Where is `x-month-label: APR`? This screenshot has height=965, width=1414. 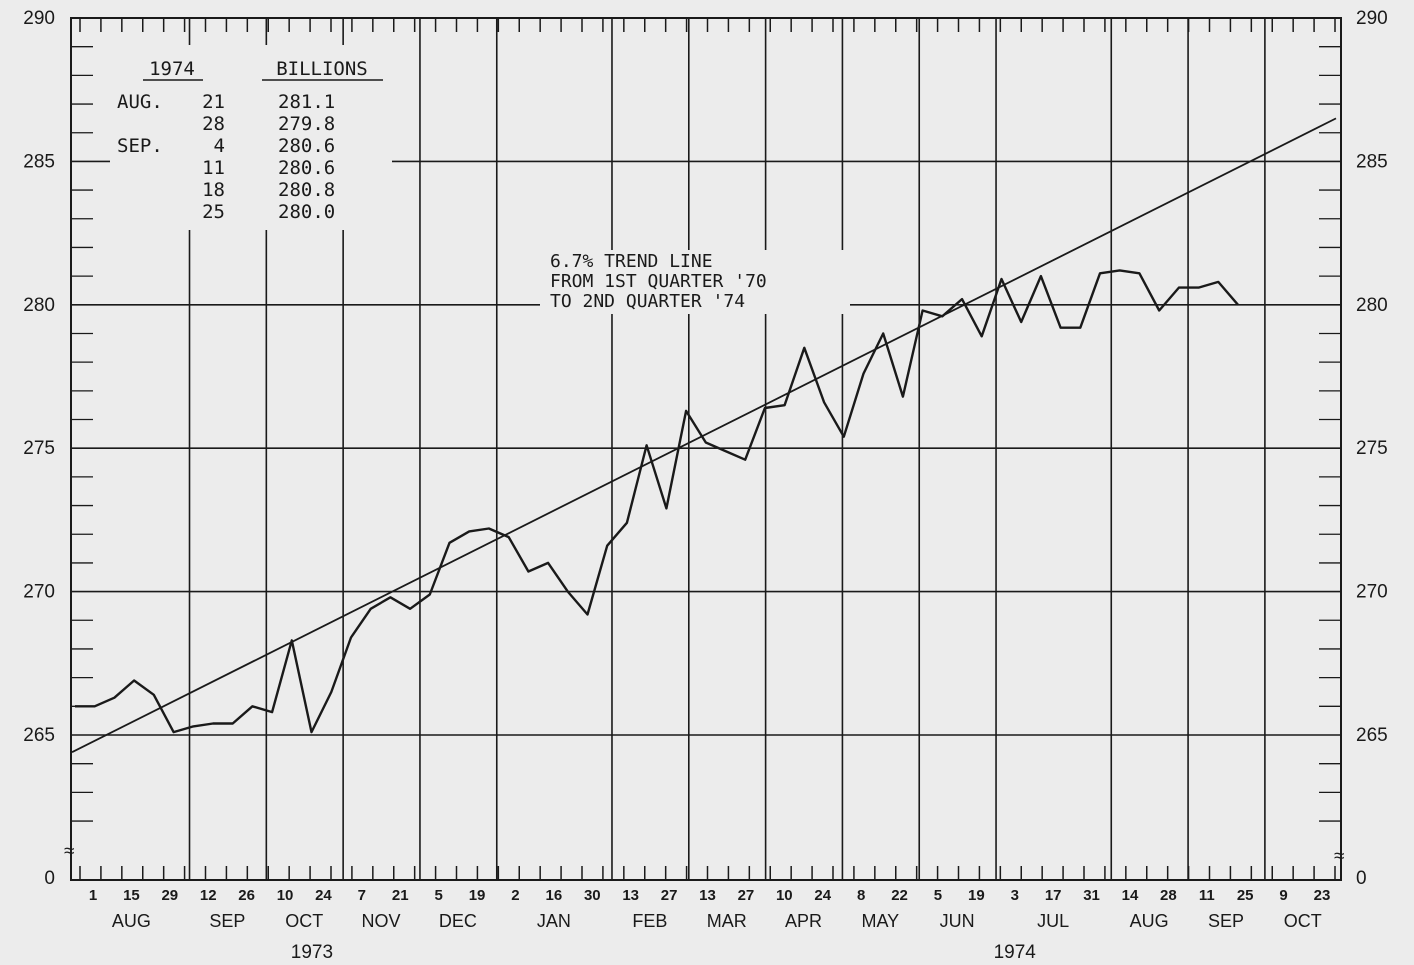 x-month-label: APR is located at coordinates (803, 921).